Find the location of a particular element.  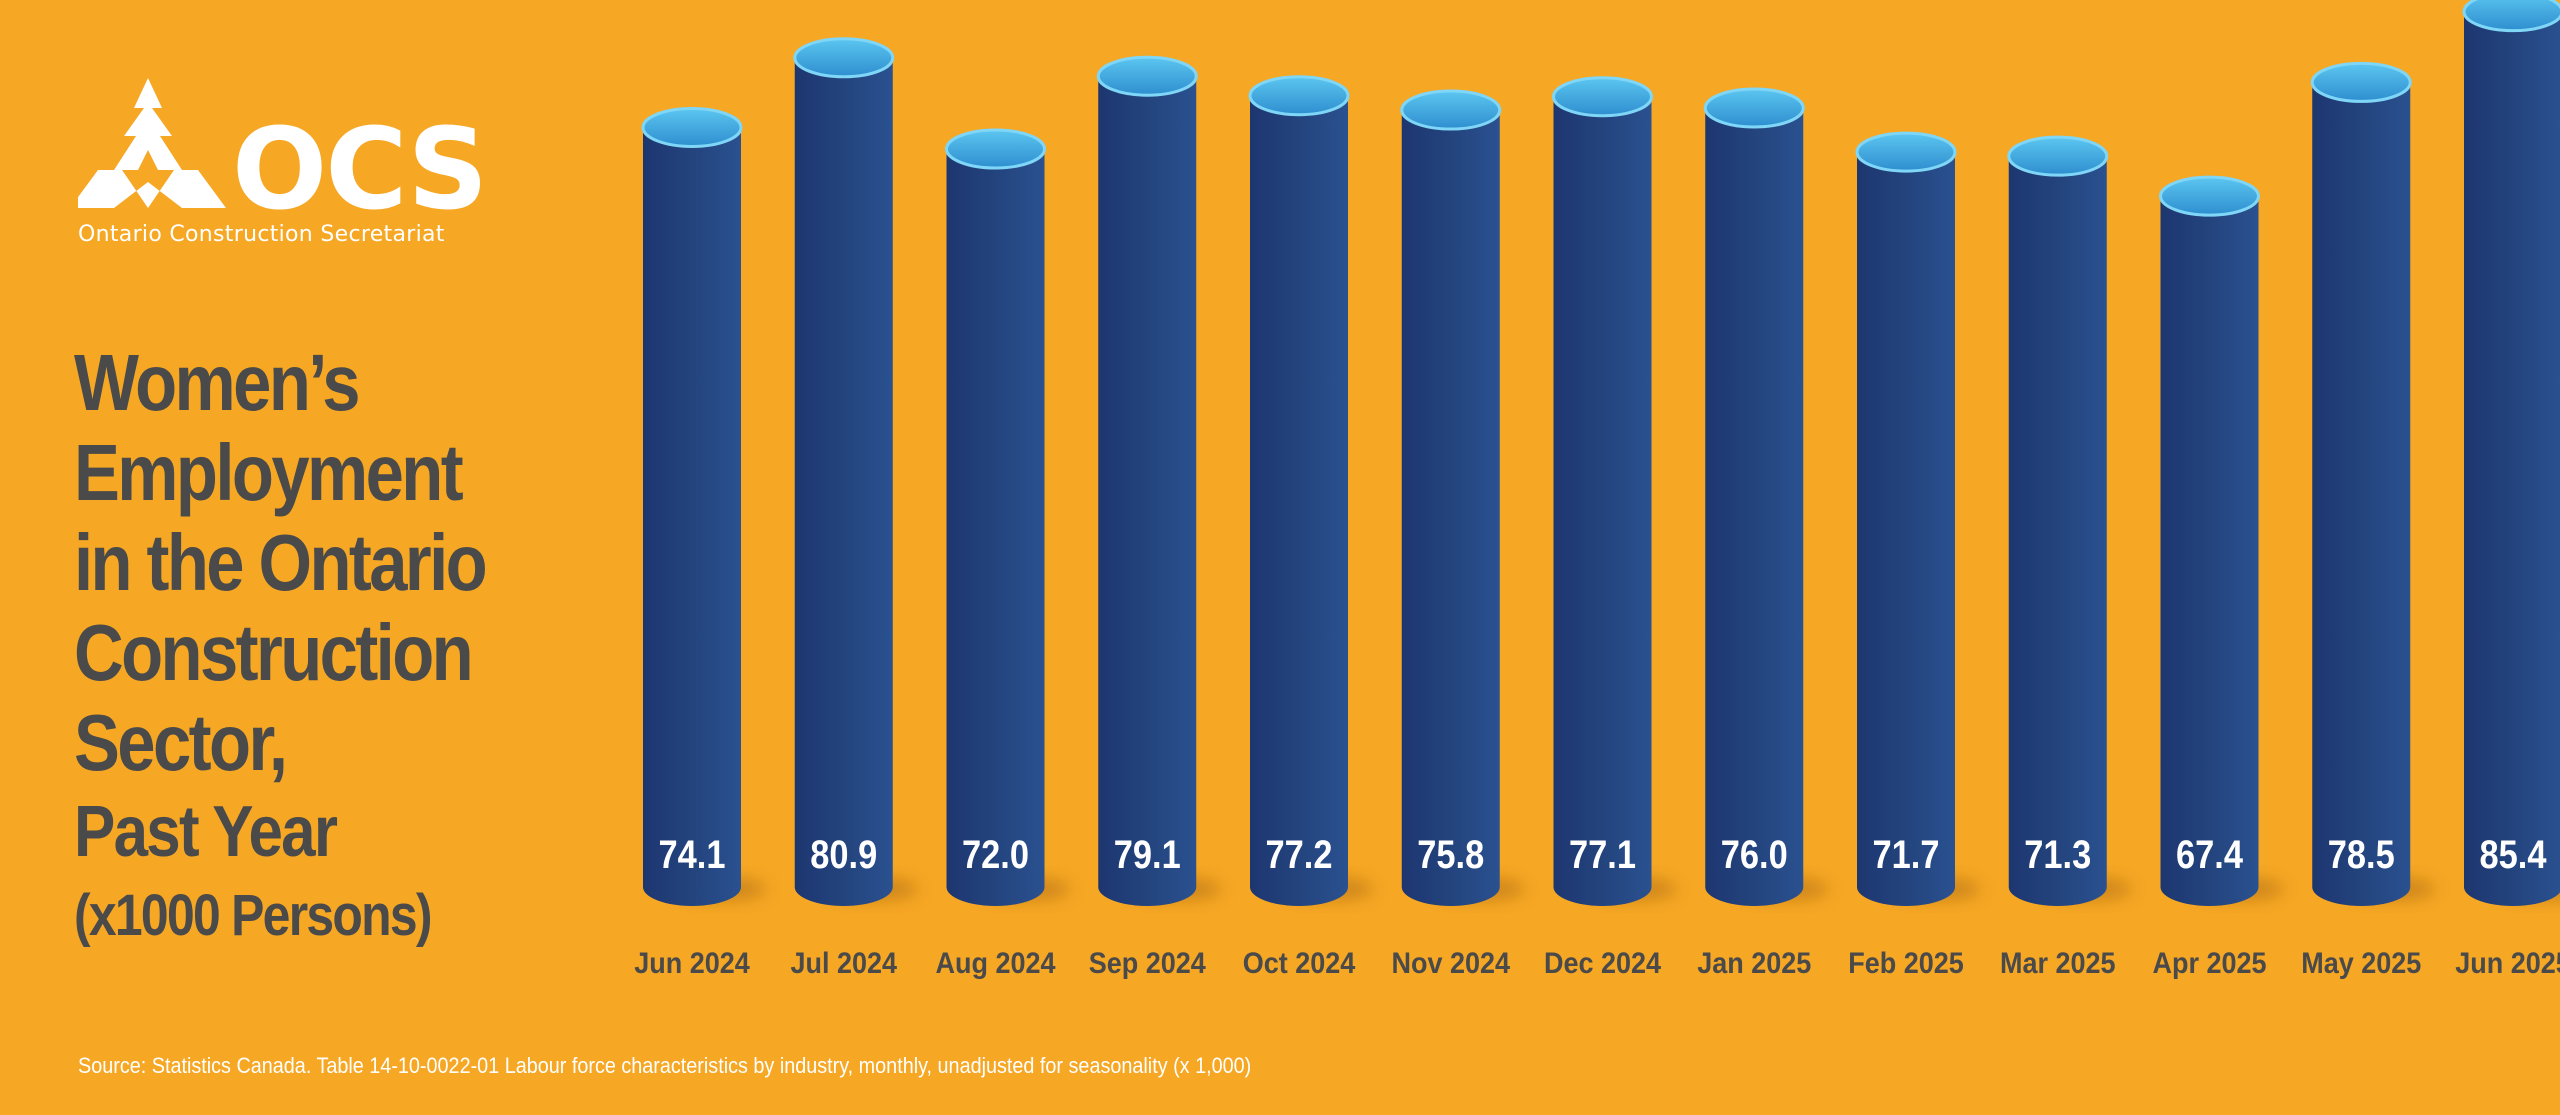

bar-value-label: 67.4 is located at coordinates (2209, 854).